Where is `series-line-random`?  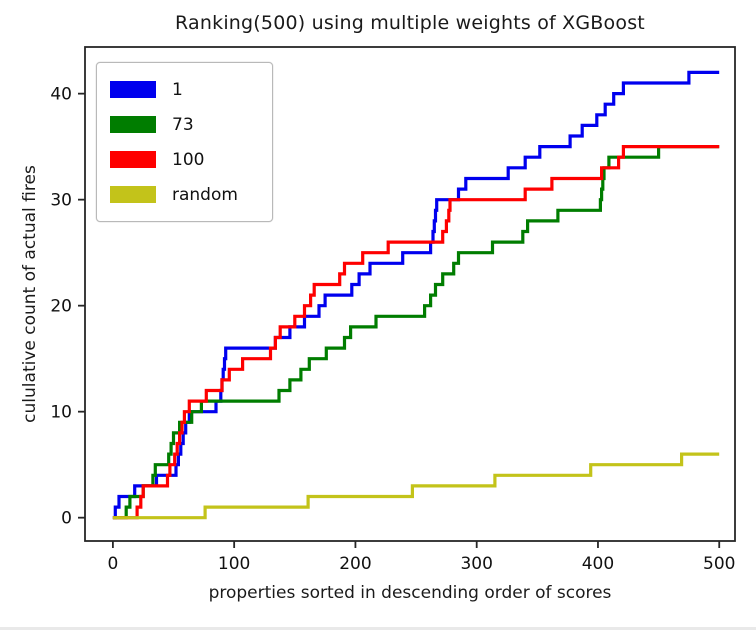 series-line-random is located at coordinates (416, 486).